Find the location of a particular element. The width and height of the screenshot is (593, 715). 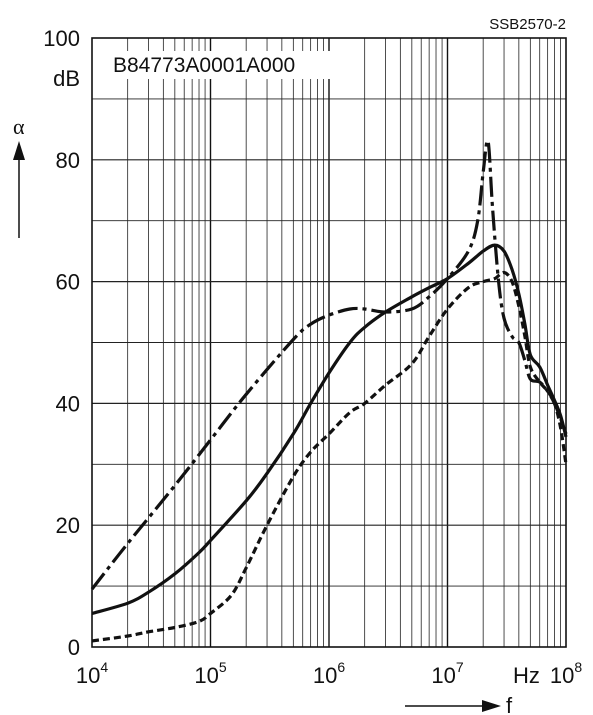

y-unit-label: dB is located at coordinates (66, 78).